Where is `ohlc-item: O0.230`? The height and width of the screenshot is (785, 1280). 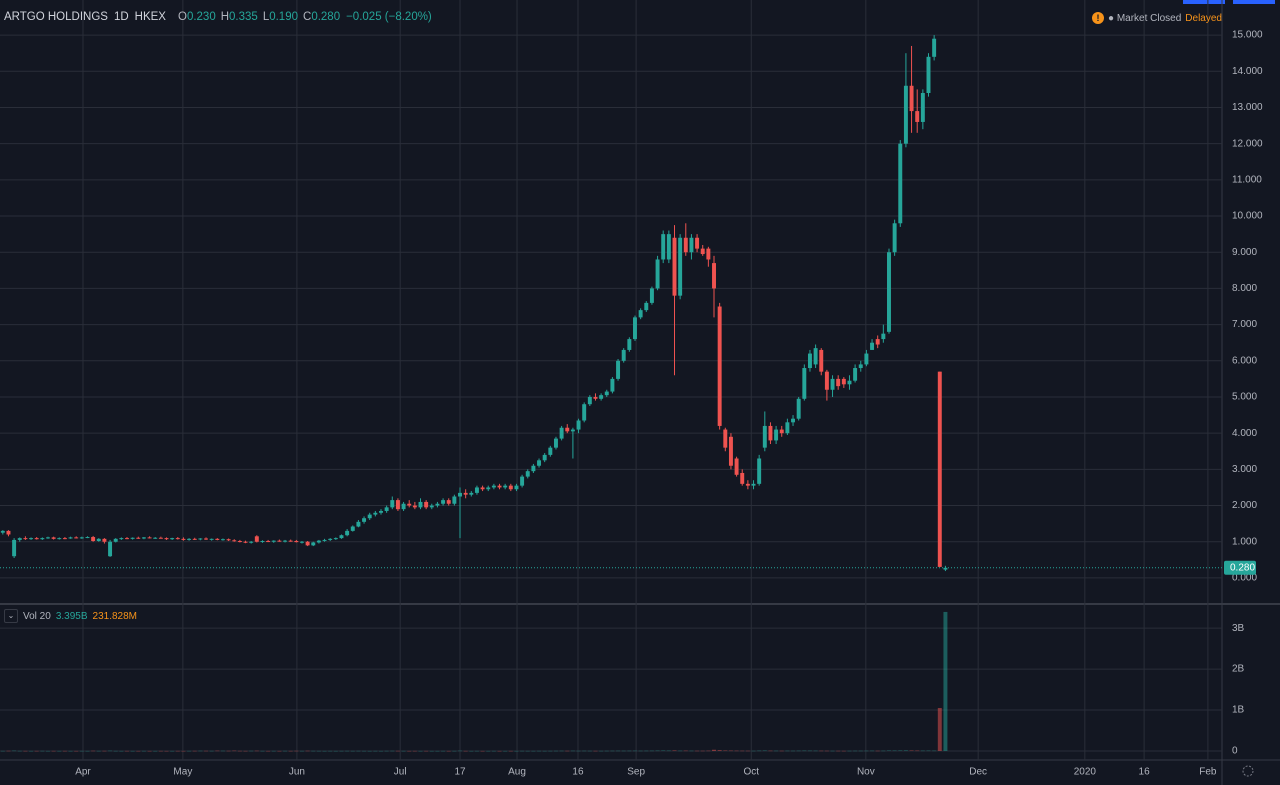 ohlc-item: O0.230 is located at coordinates (197, 17).